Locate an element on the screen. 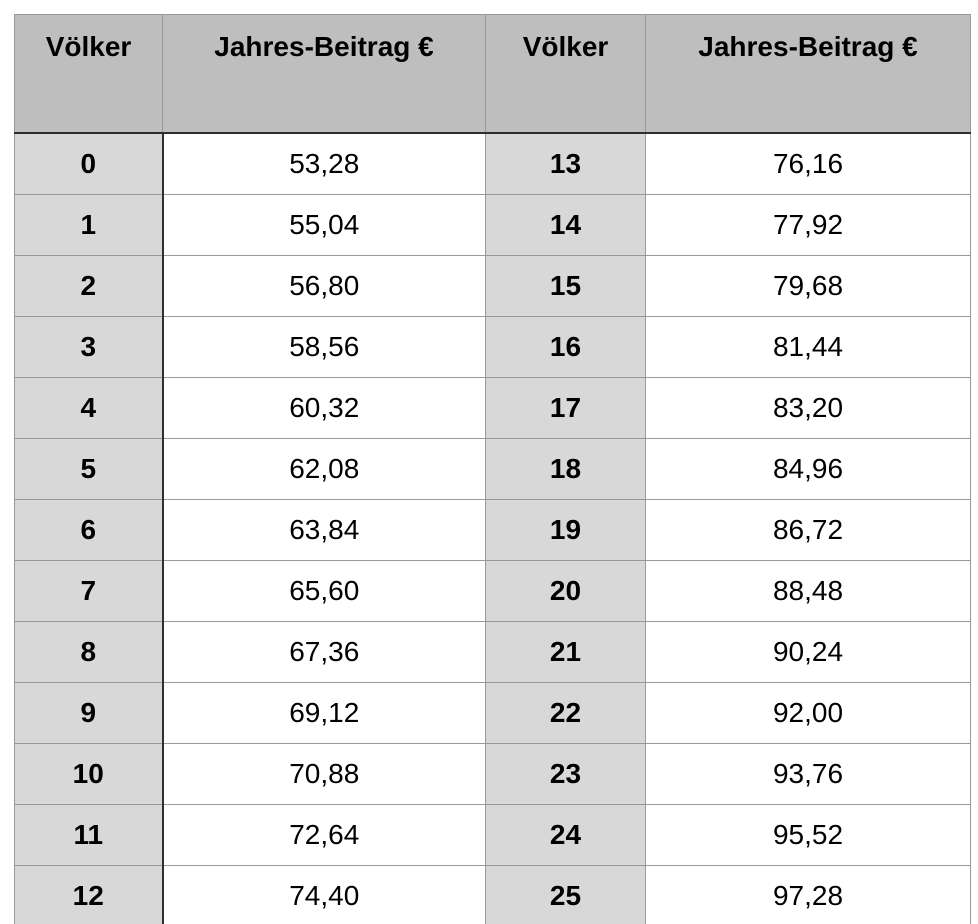 The width and height of the screenshot is (978, 924). table-row: 5 62,08 18 84,96 is located at coordinates (492, 468).